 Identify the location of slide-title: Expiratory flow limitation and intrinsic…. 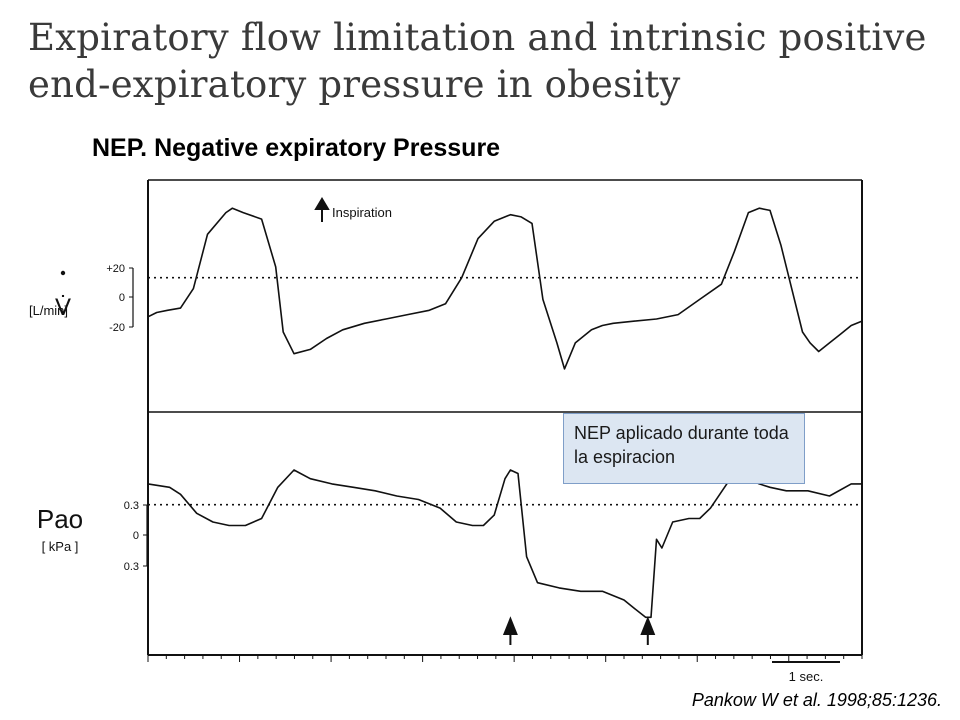
(477, 61).